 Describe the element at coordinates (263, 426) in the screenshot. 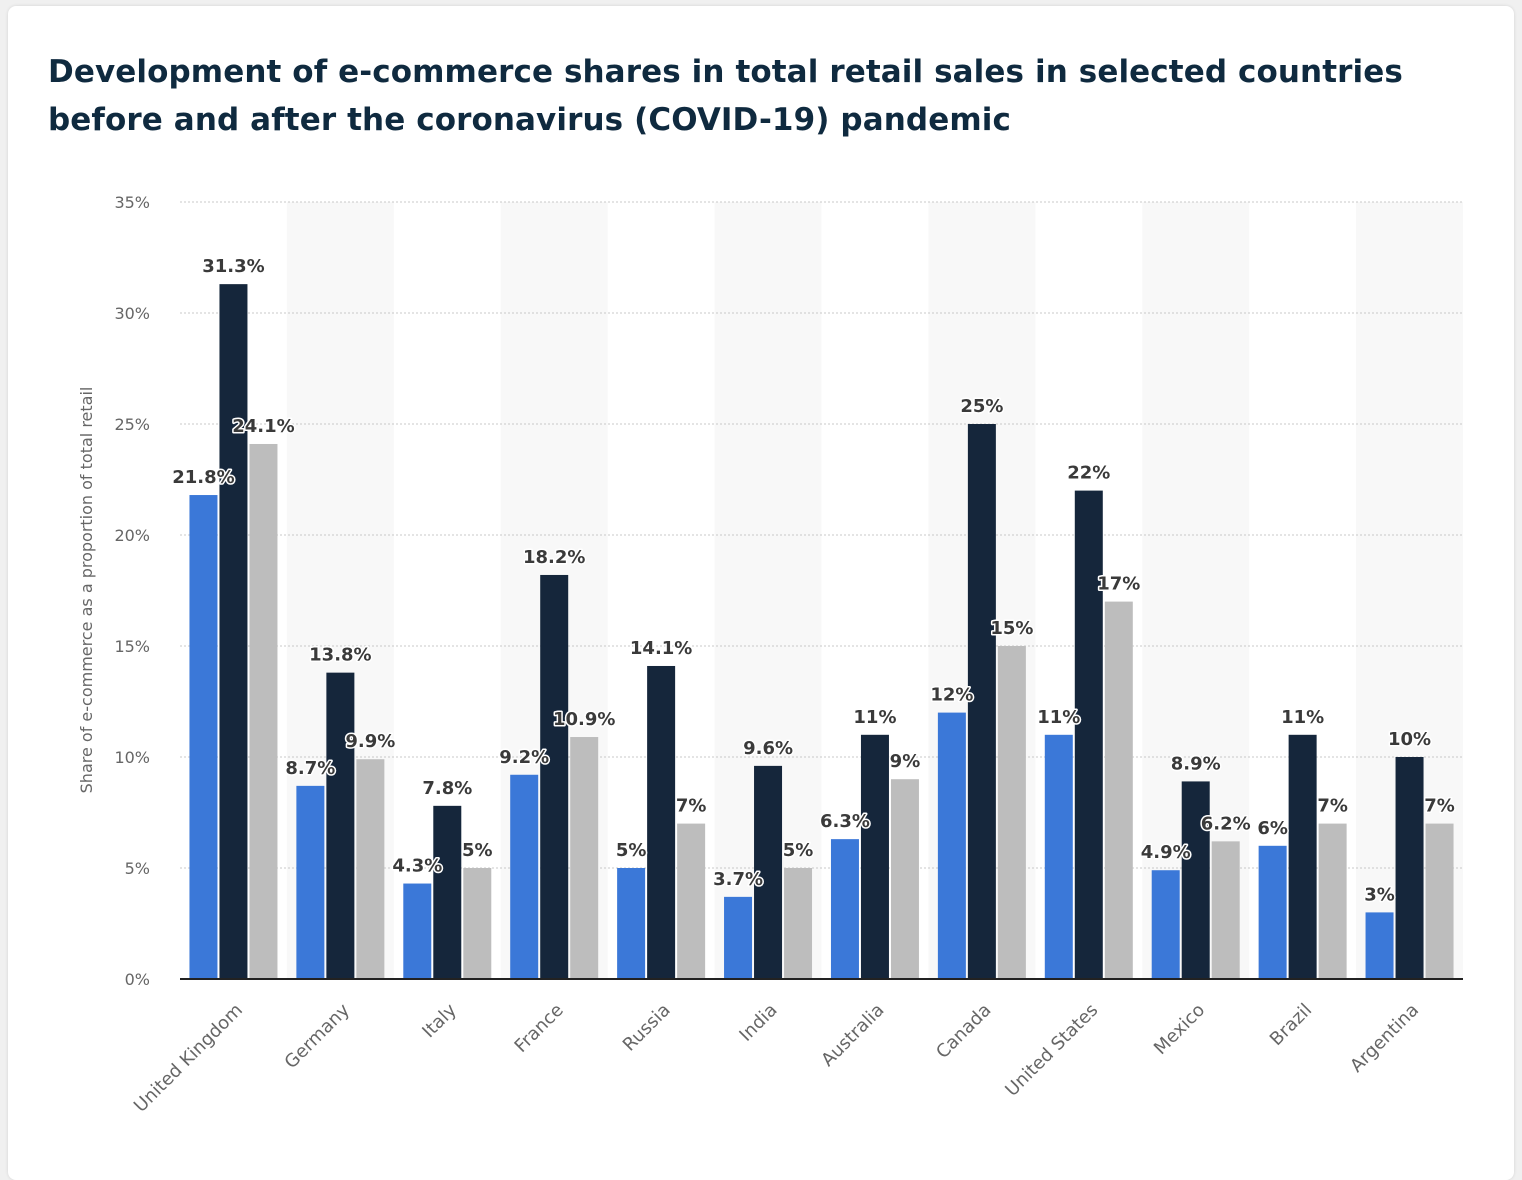

I see `data-label: 24.1%` at that location.